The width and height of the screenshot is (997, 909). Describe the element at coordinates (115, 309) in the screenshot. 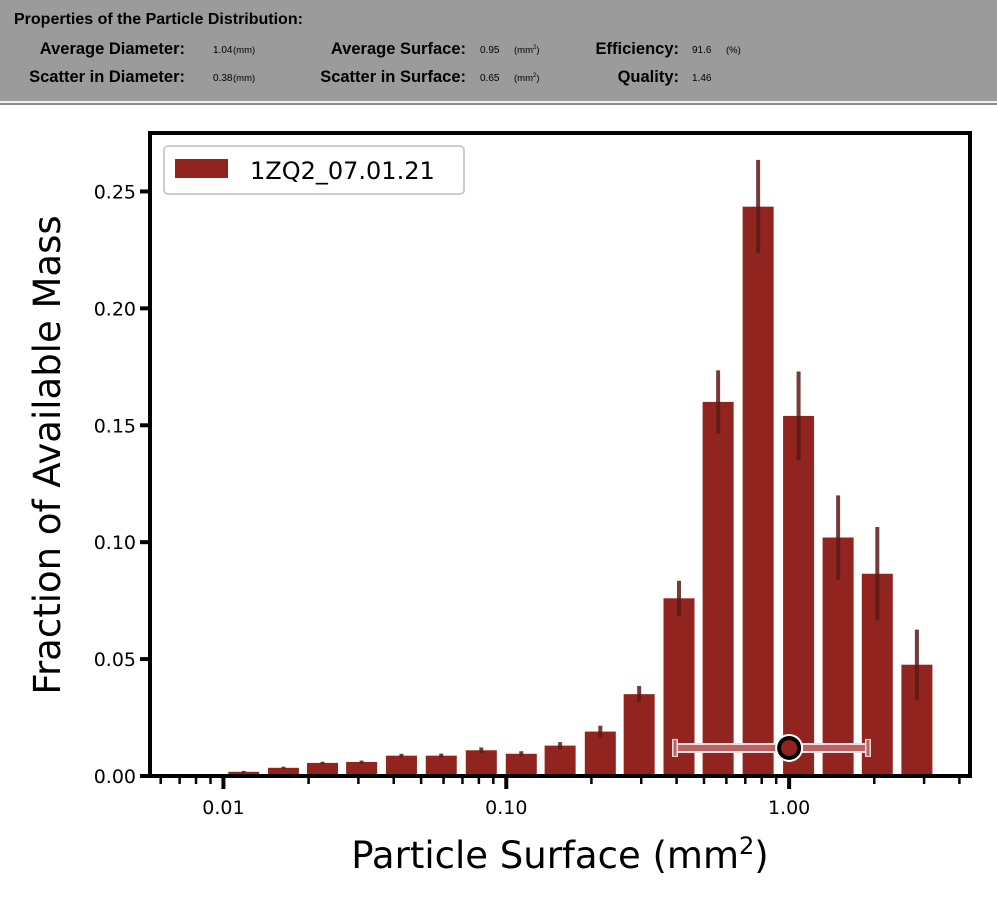

I see `y-tick-label: 0.20` at that location.